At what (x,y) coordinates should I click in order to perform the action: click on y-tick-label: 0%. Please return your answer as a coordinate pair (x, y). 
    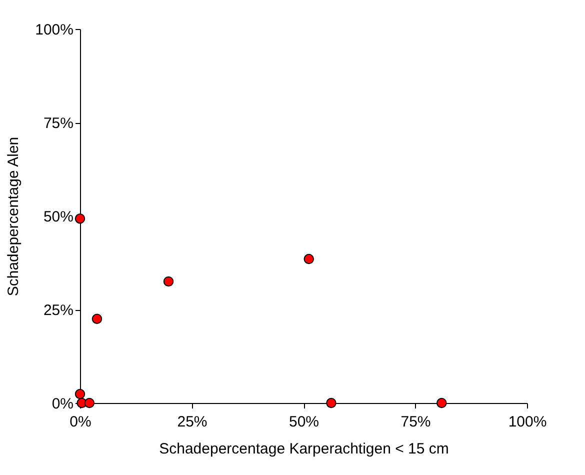
    Looking at the image, I should click on (63, 404).